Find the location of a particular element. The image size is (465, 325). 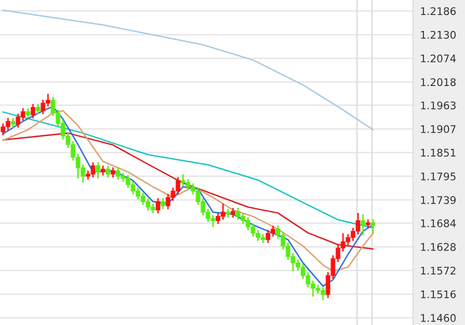

y-tick-label: 1.1684 is located at coordinates (438, 223).